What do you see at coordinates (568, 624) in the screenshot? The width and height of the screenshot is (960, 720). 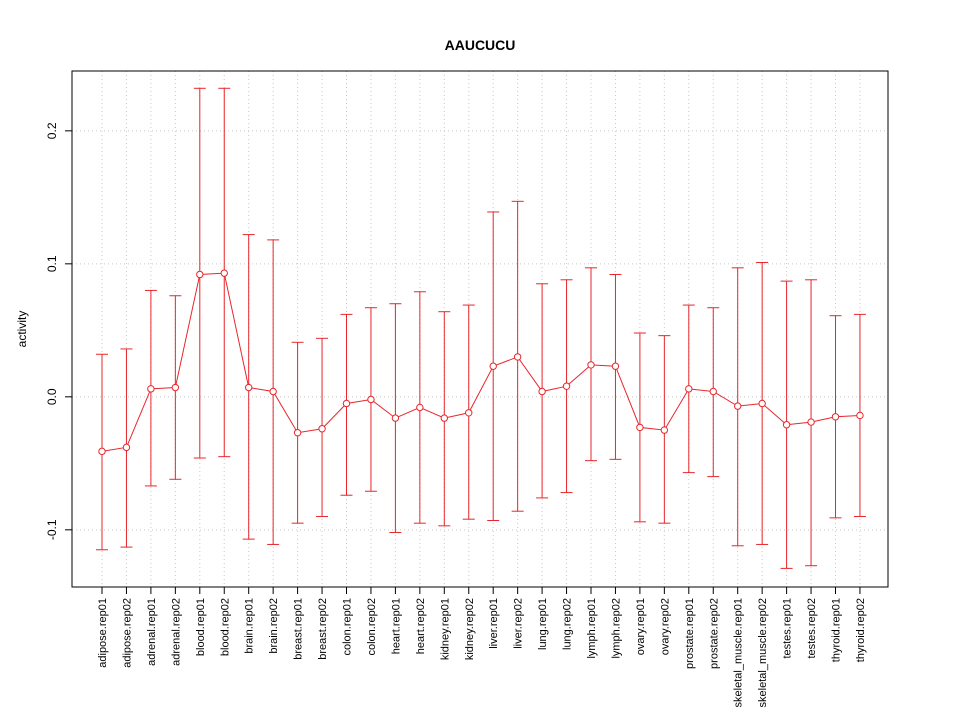 I see `x-tick-label: lung.rep02` at bounding box center [568, 624].